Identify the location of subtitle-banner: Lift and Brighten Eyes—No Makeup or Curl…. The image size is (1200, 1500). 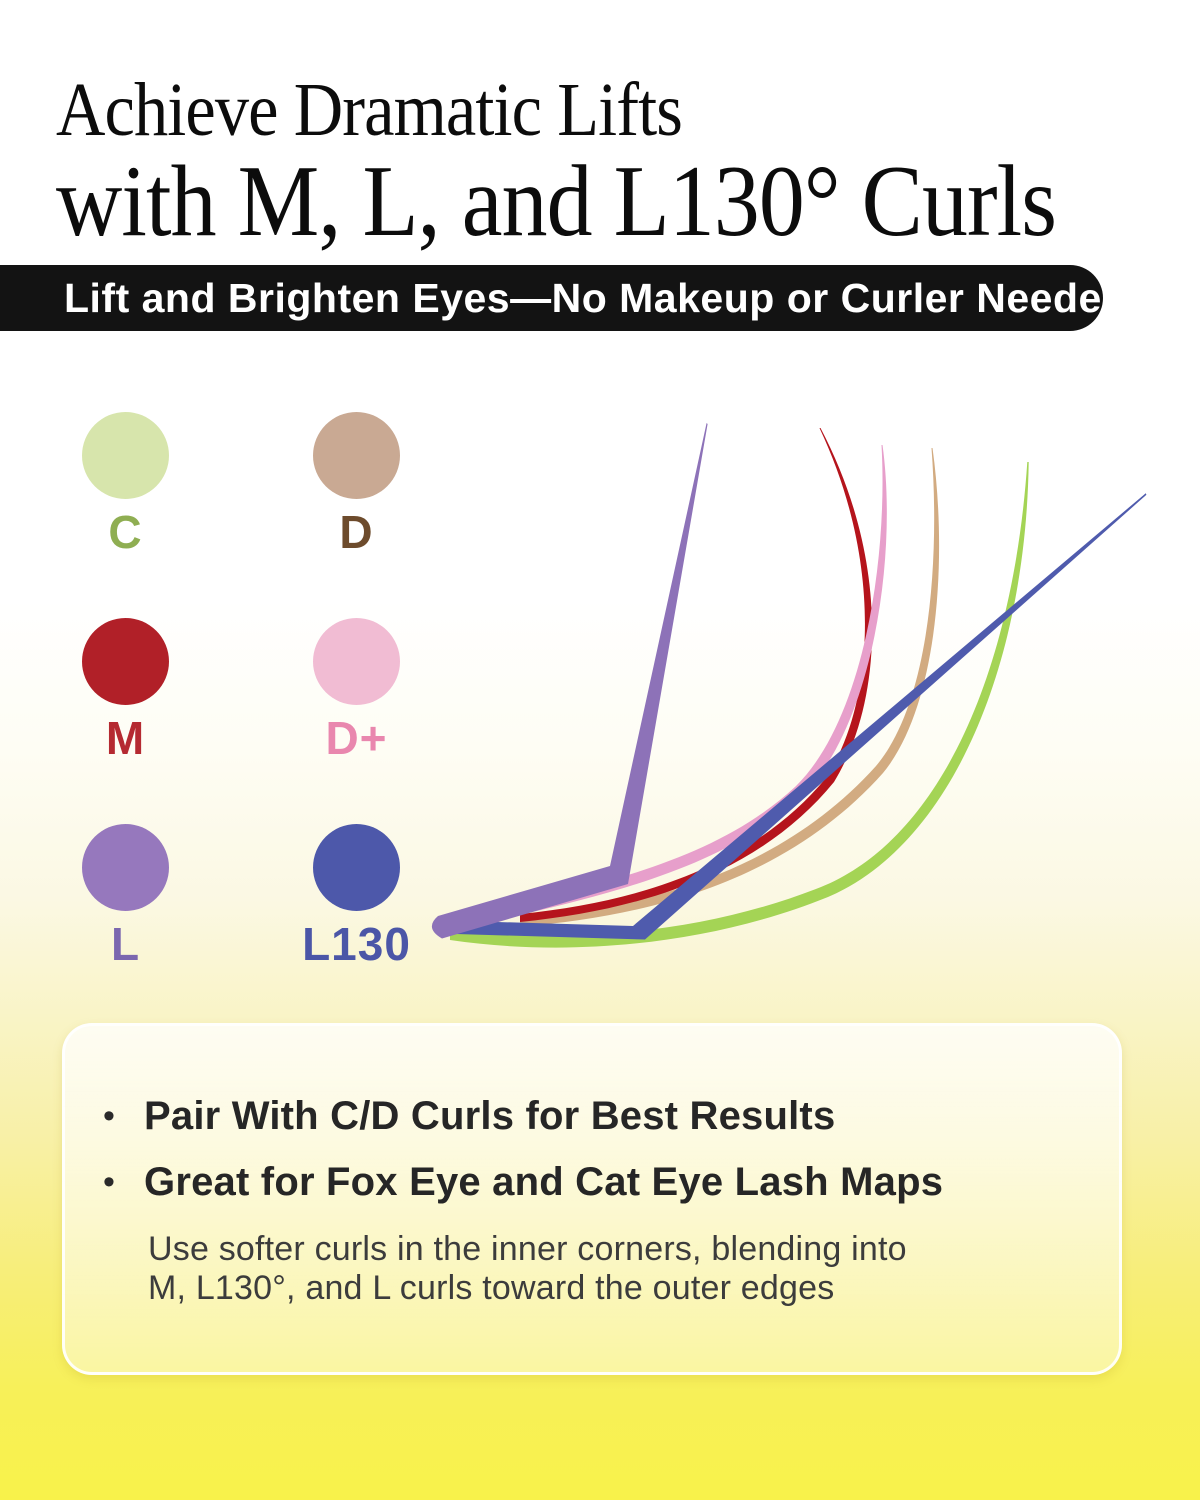
(563, 298).